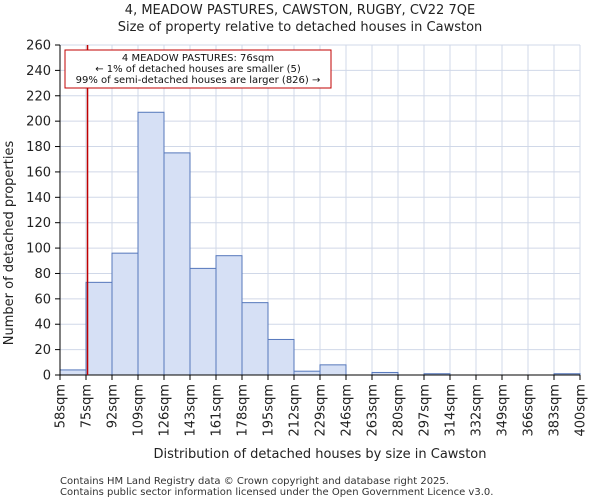 This screenshot has height=500, width=600. Describe the element at coordinates (347, 410) in the screenshot. I see `x-tick-label: 246sqm` at that location.